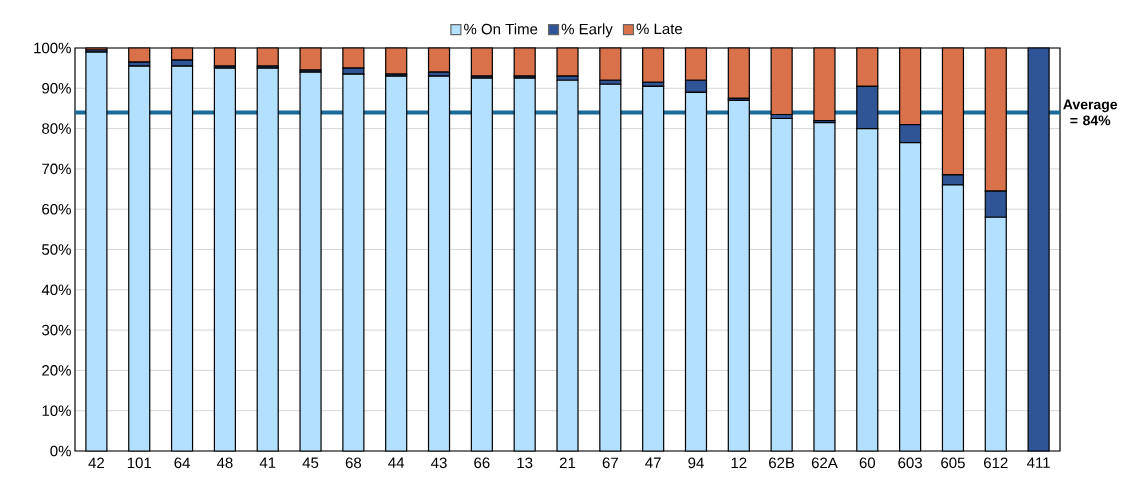  I want to click on y-tick-label: 20%, so click(56, 370).